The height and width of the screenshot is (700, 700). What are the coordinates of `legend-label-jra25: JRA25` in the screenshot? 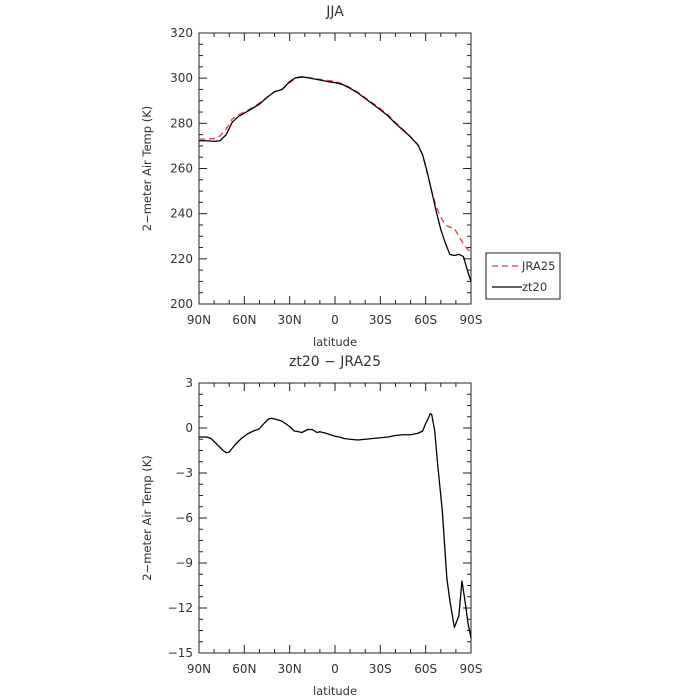 It's located at (538, 266).